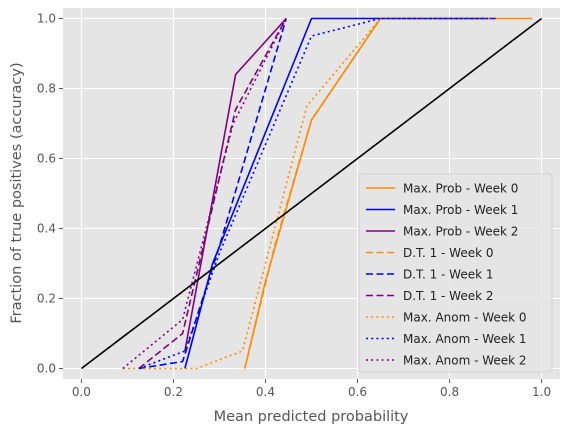 This screenshot has width=568, height=433. What do you see at coordinates (50, 194) in the screenshot?
I see `y-axis-ticks: 0.0 0.2 0.4 0.6 0.8 1.0` at bounding box center [50, 194].